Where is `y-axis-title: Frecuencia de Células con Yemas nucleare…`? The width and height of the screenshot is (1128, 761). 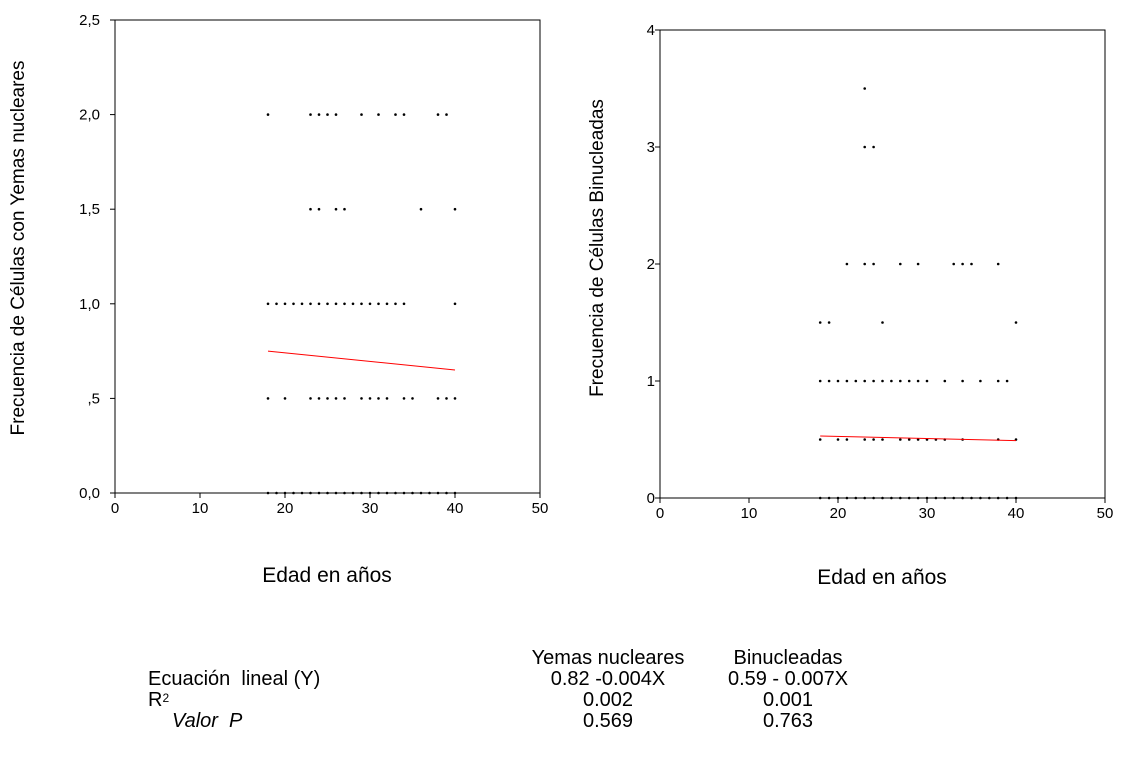
y-axis-title: Frecuencia de Células con Yemas nucleare… is located at coordinates (18, 248).